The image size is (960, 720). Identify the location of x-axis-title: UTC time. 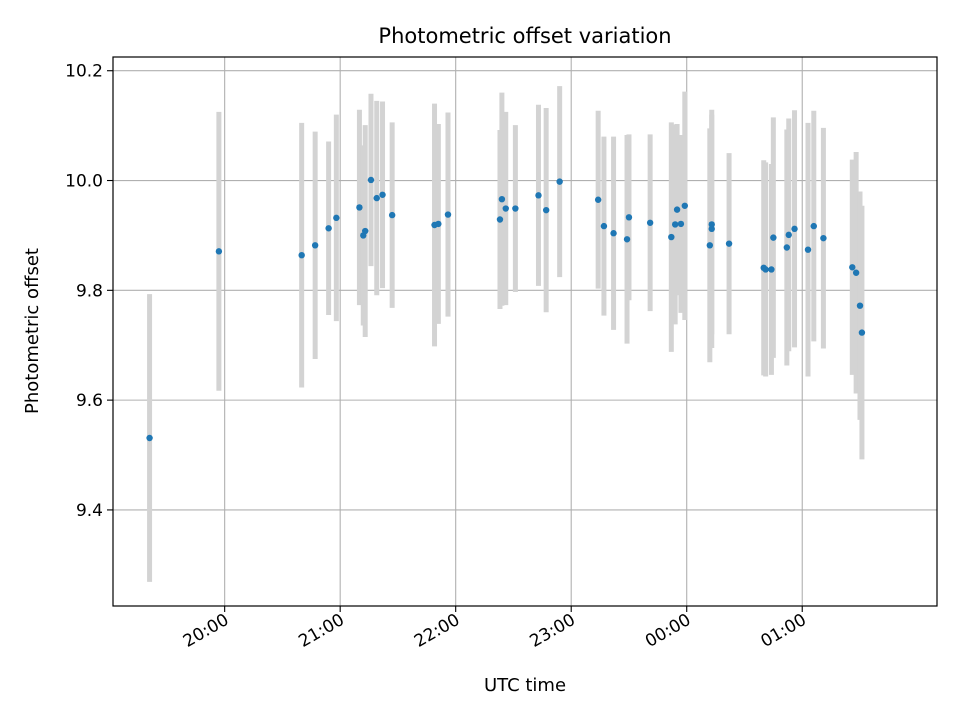
(525, 685).